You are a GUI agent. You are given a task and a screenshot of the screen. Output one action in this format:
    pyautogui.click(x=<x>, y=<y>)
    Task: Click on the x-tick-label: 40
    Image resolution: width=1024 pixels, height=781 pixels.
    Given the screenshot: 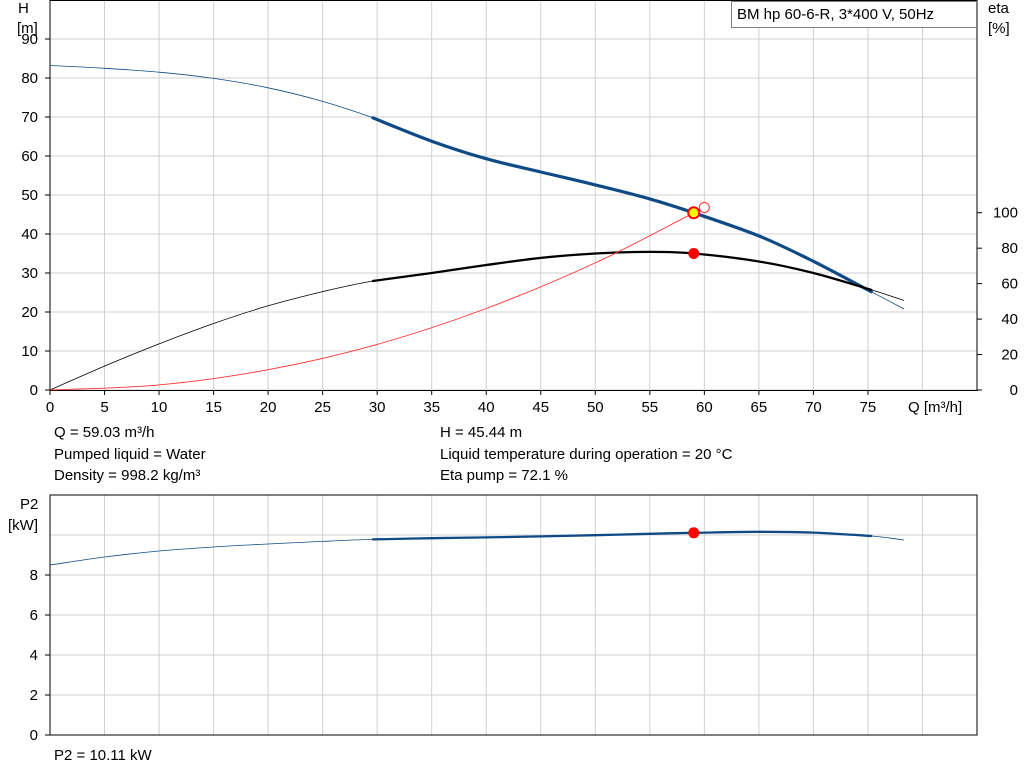 What is the action you would take?
    pyautogui.click(x=486, y=407)
    